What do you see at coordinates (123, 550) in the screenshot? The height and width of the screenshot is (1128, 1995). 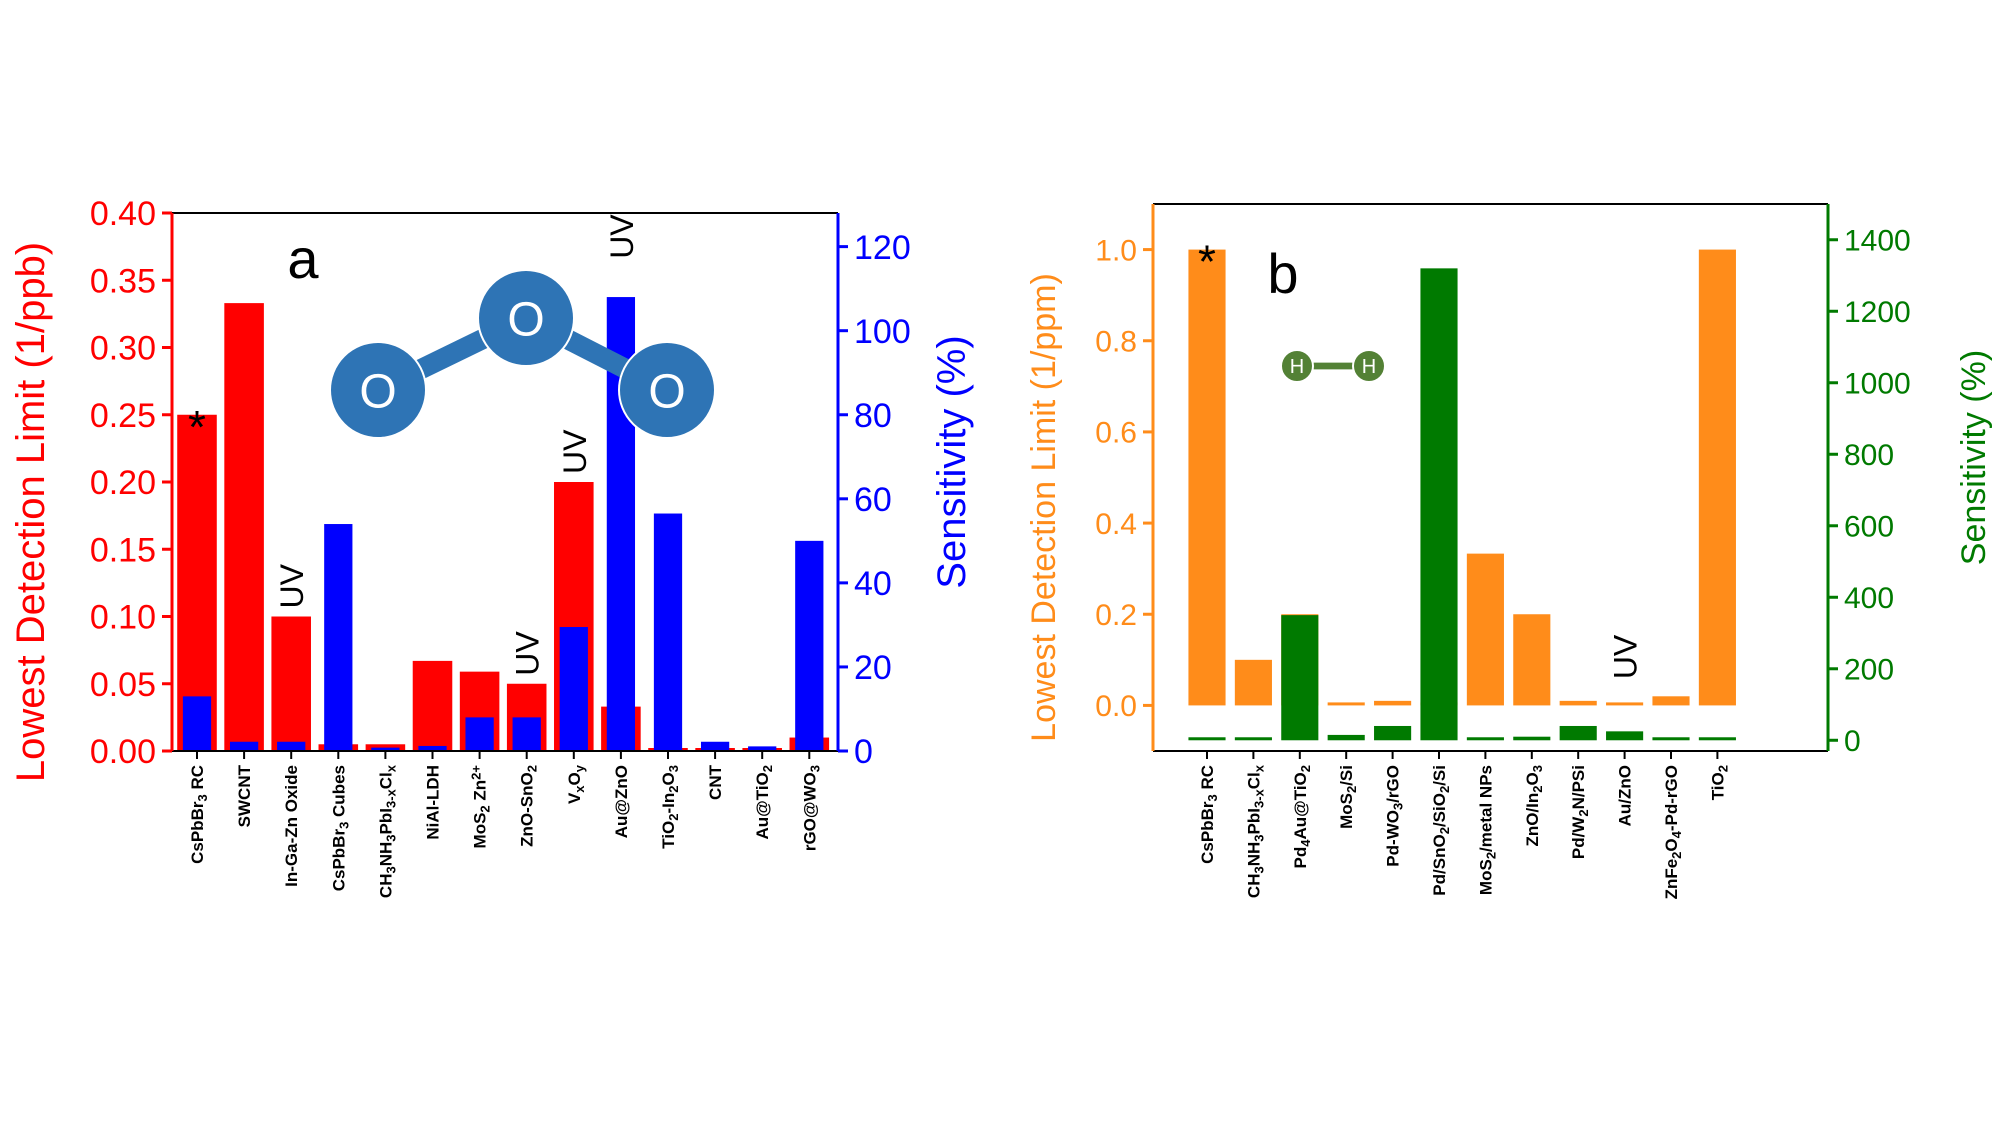 I see `left-tick-label: 0.15` at bounding box center [123, 550].